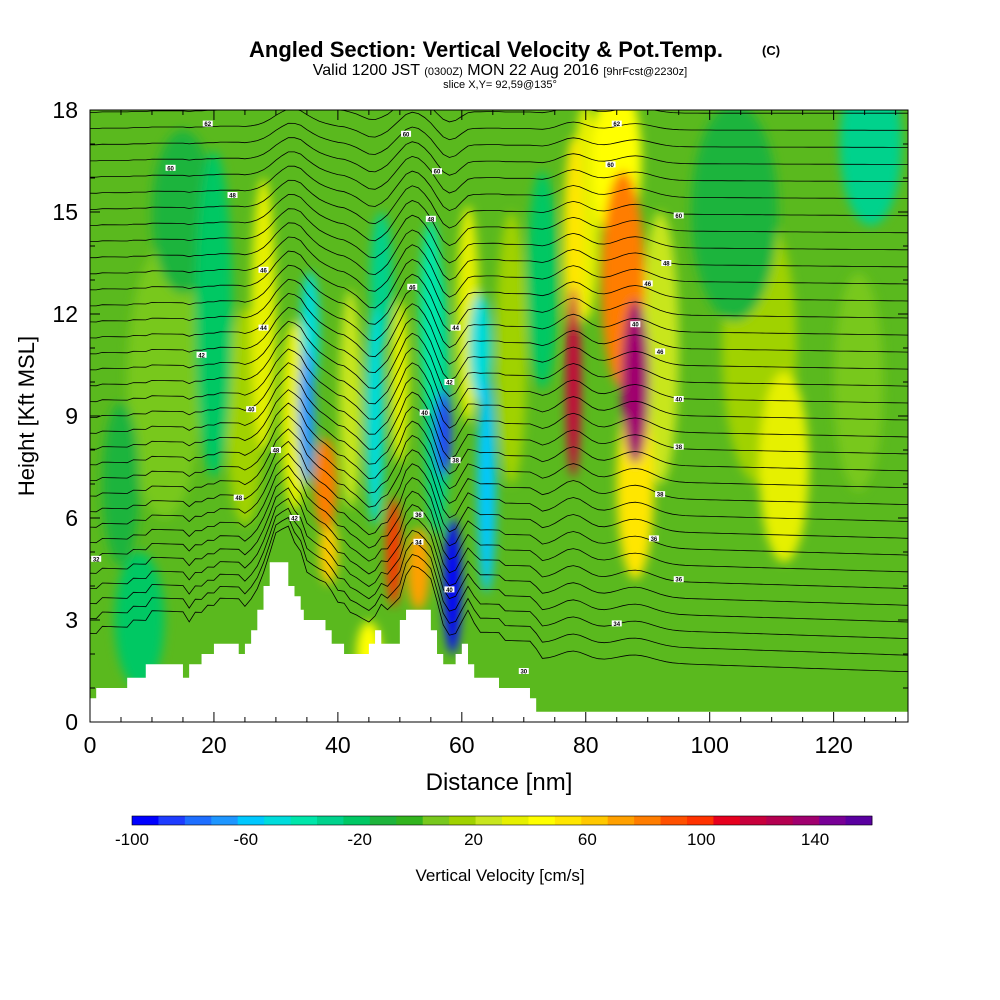  I want to click on isentrope-label-text: 42, so click(201, 356).